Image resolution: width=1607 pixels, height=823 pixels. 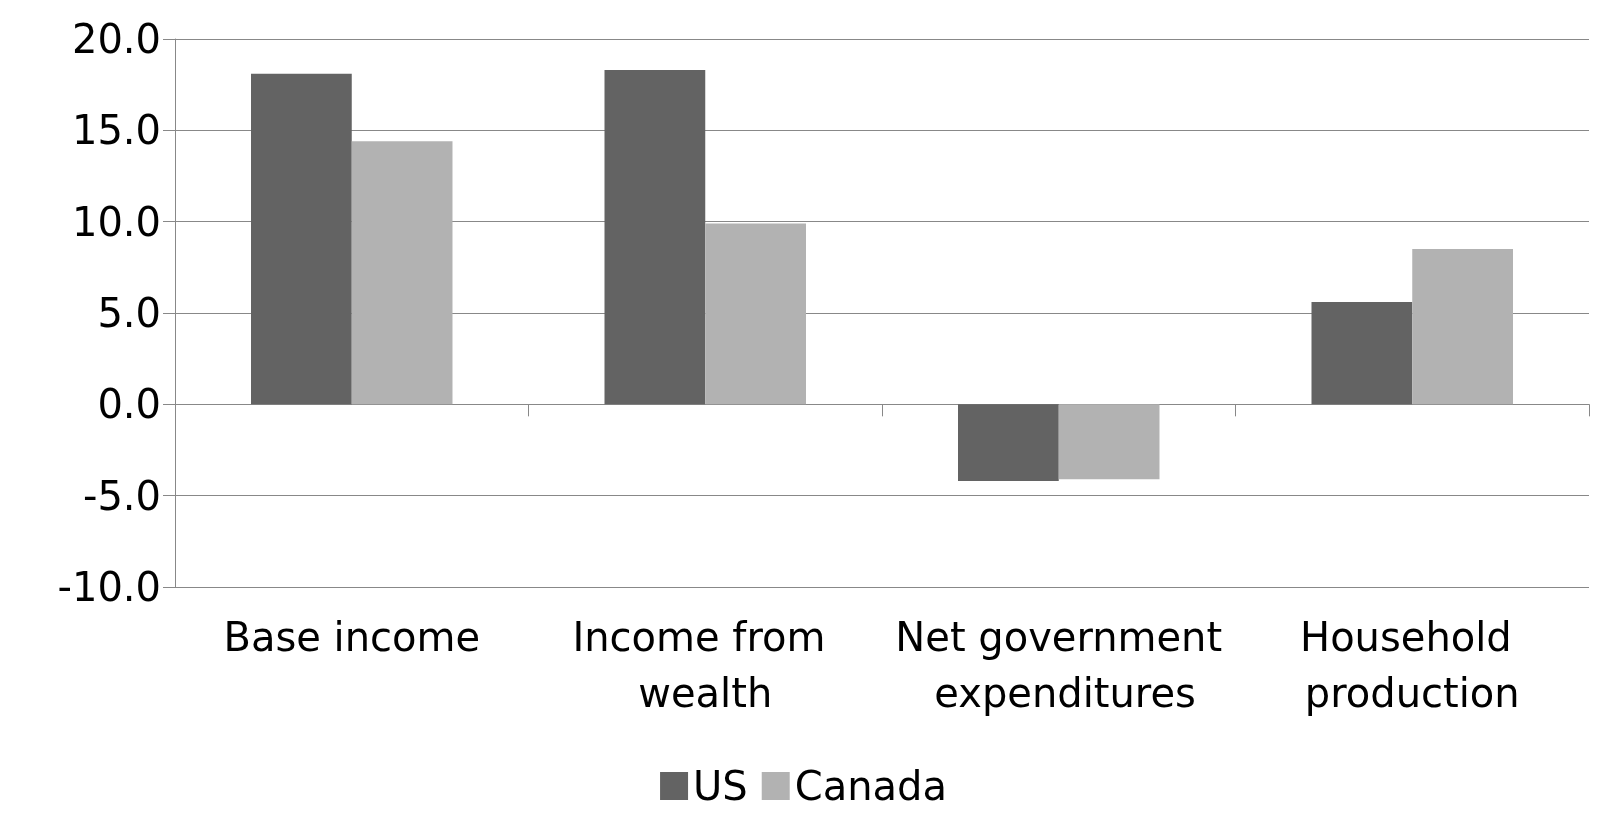 I want to click on y-tick-label: -5.0, so click(x=121, y=495).